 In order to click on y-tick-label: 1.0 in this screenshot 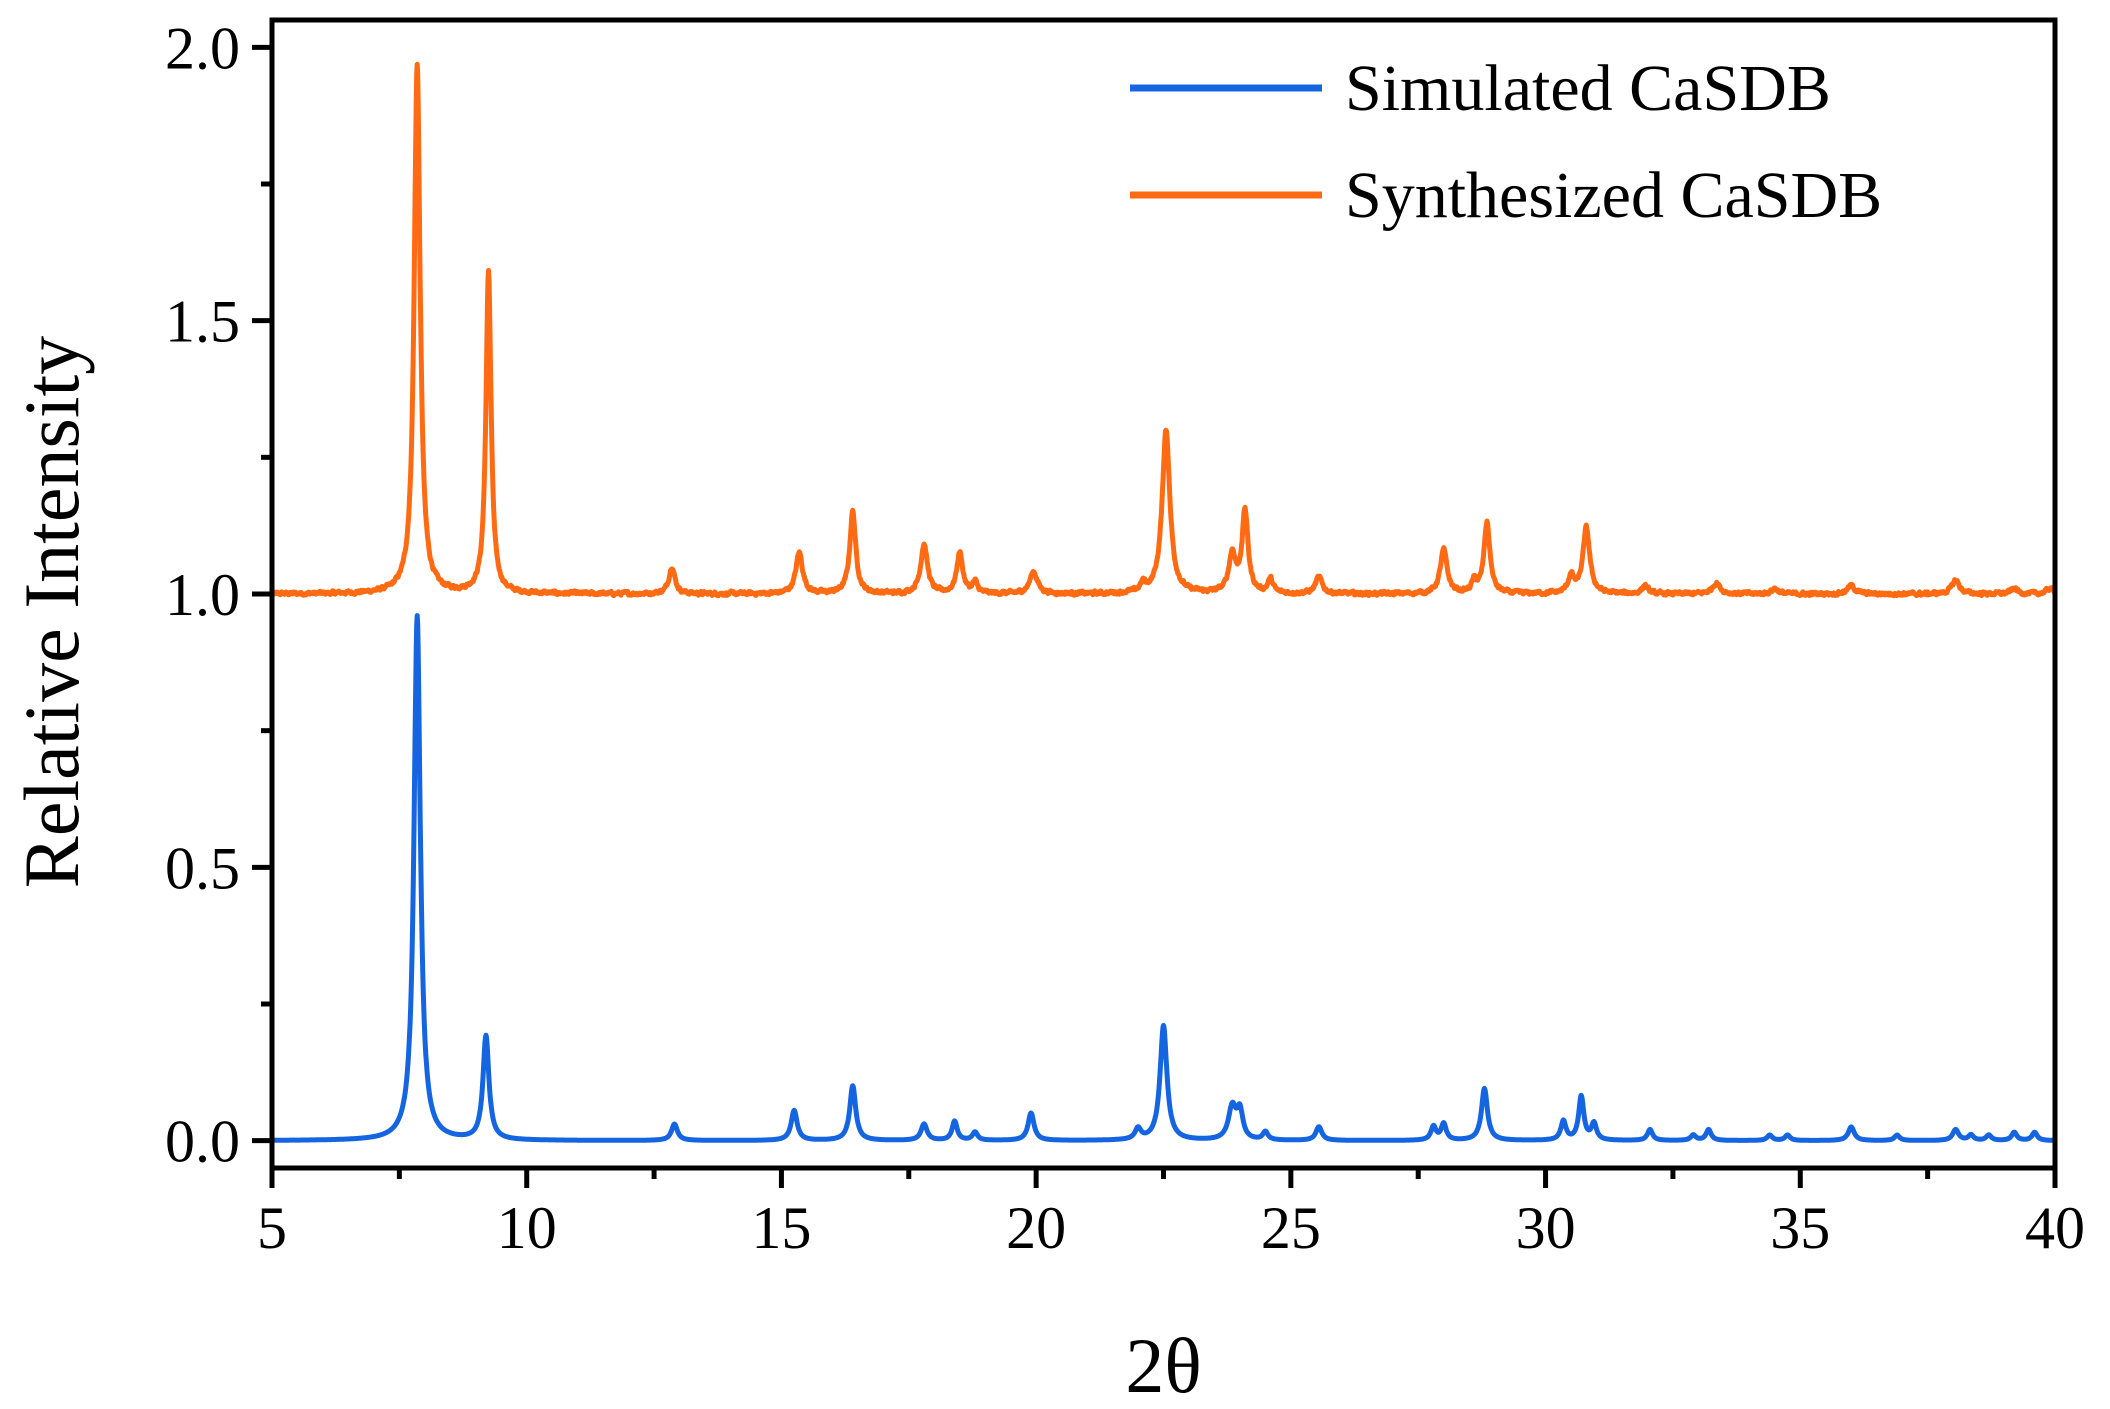, I will do `click(202, 595)`.